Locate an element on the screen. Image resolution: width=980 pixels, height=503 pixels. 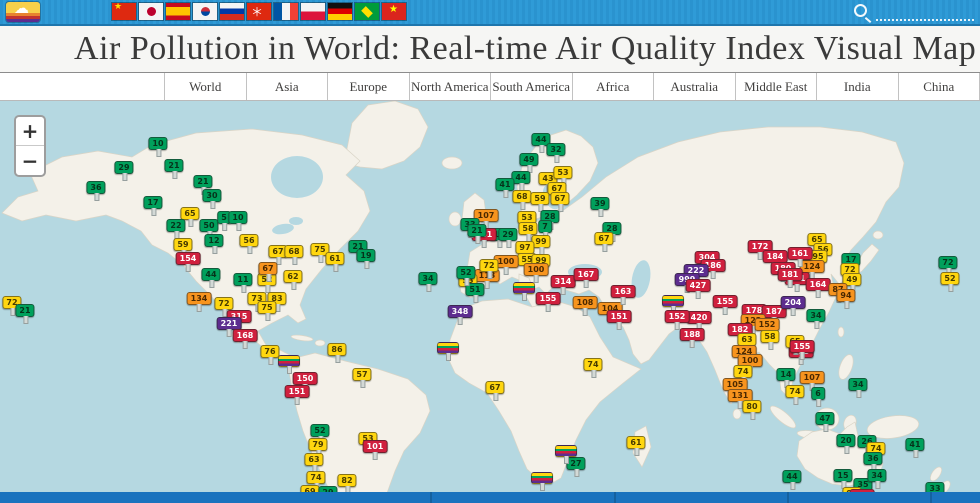
waqi-logo is located at coordinates (23, 11).